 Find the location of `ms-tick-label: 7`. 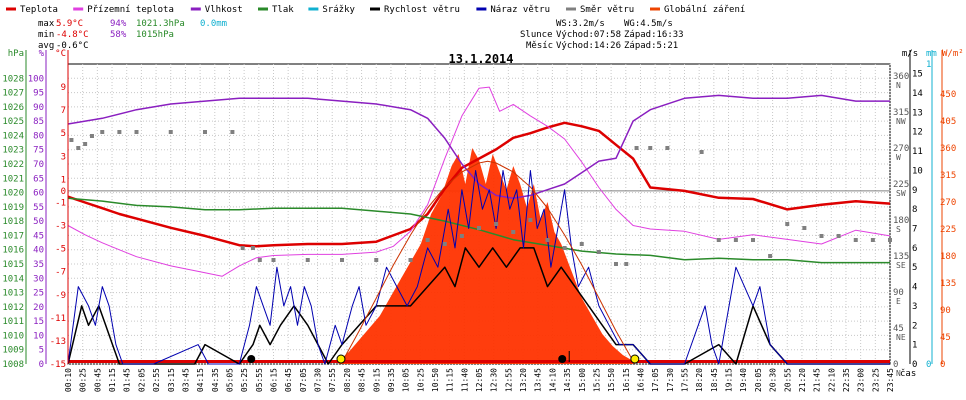

ms-tick-label: 7 is located at coordinates (914, 230).